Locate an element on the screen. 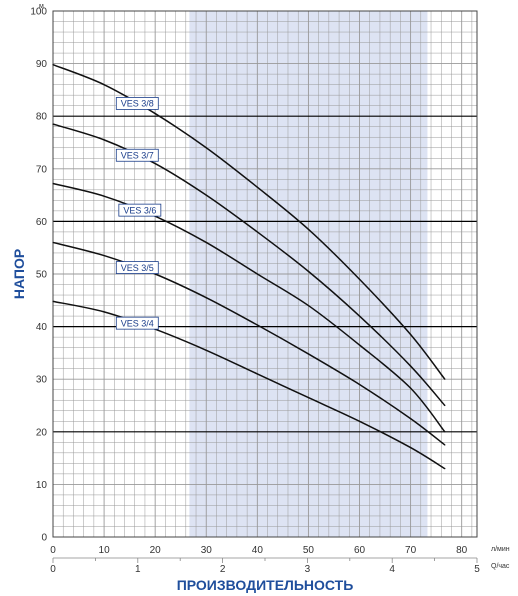 The height and width of the screenshot is (596, 518). y-tick-label: 80 is located at coordinates (42, 117).